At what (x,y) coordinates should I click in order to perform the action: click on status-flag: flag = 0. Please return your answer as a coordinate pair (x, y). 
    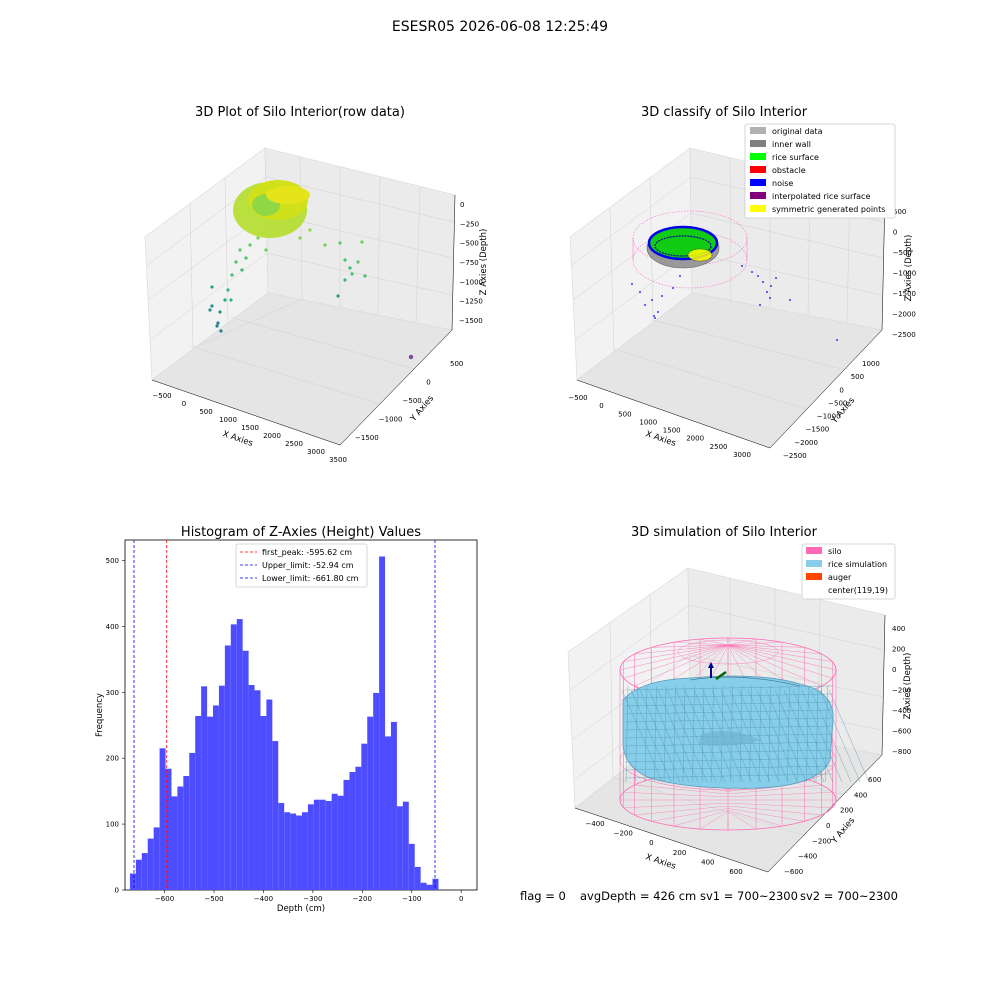
    Looking at the image, I should click on (543, 896).